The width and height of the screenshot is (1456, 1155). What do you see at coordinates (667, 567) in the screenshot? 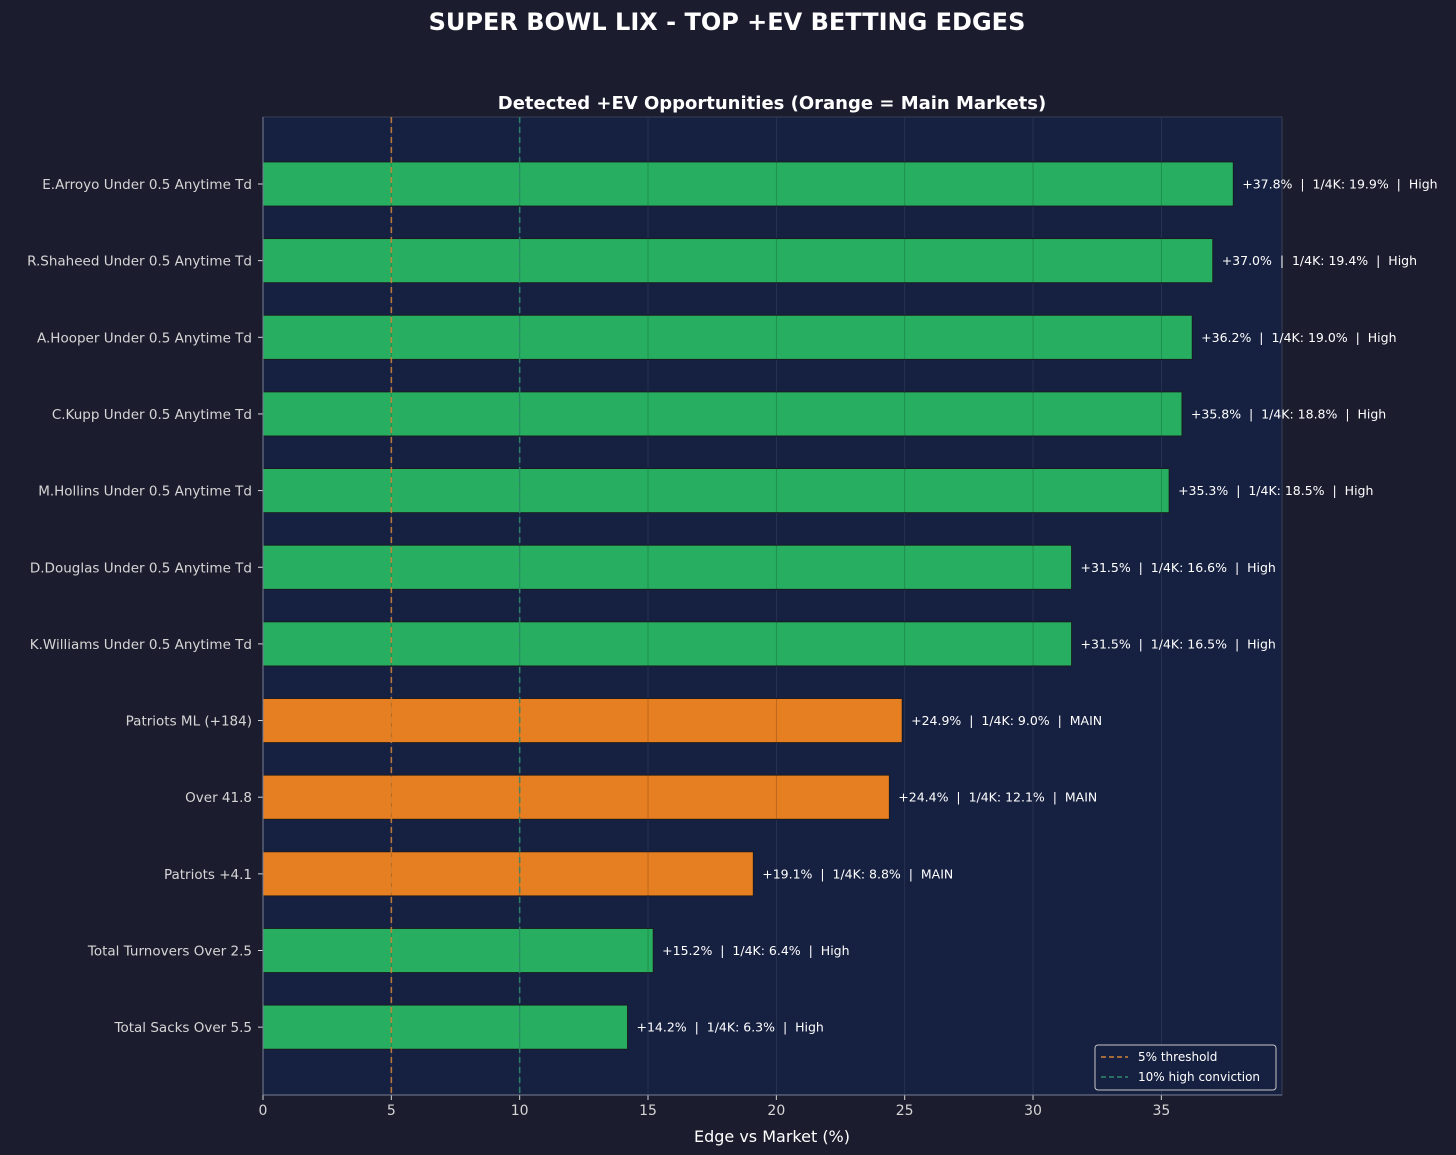
I see `bar-d-douglas-under-0-5-anytime-td` at bounding box center [667, 567].